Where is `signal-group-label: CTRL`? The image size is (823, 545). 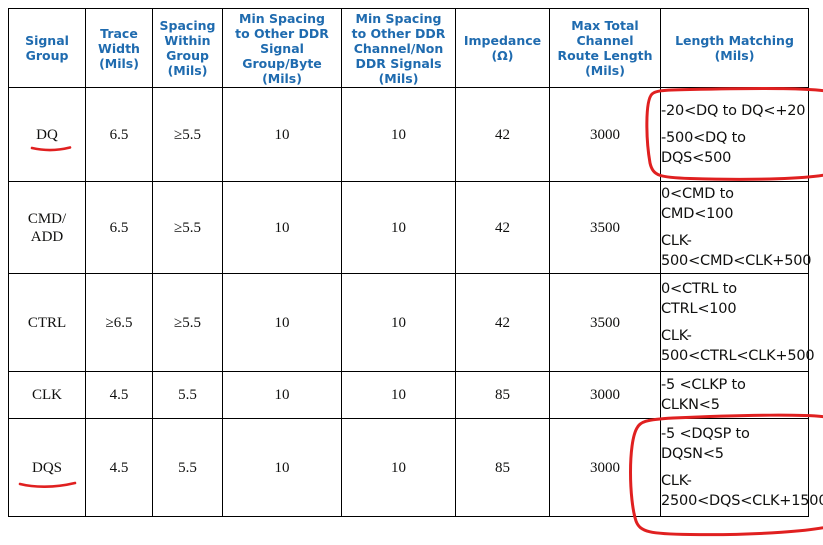
signal-group-label: CTRL is located at coordinates (47, 322).